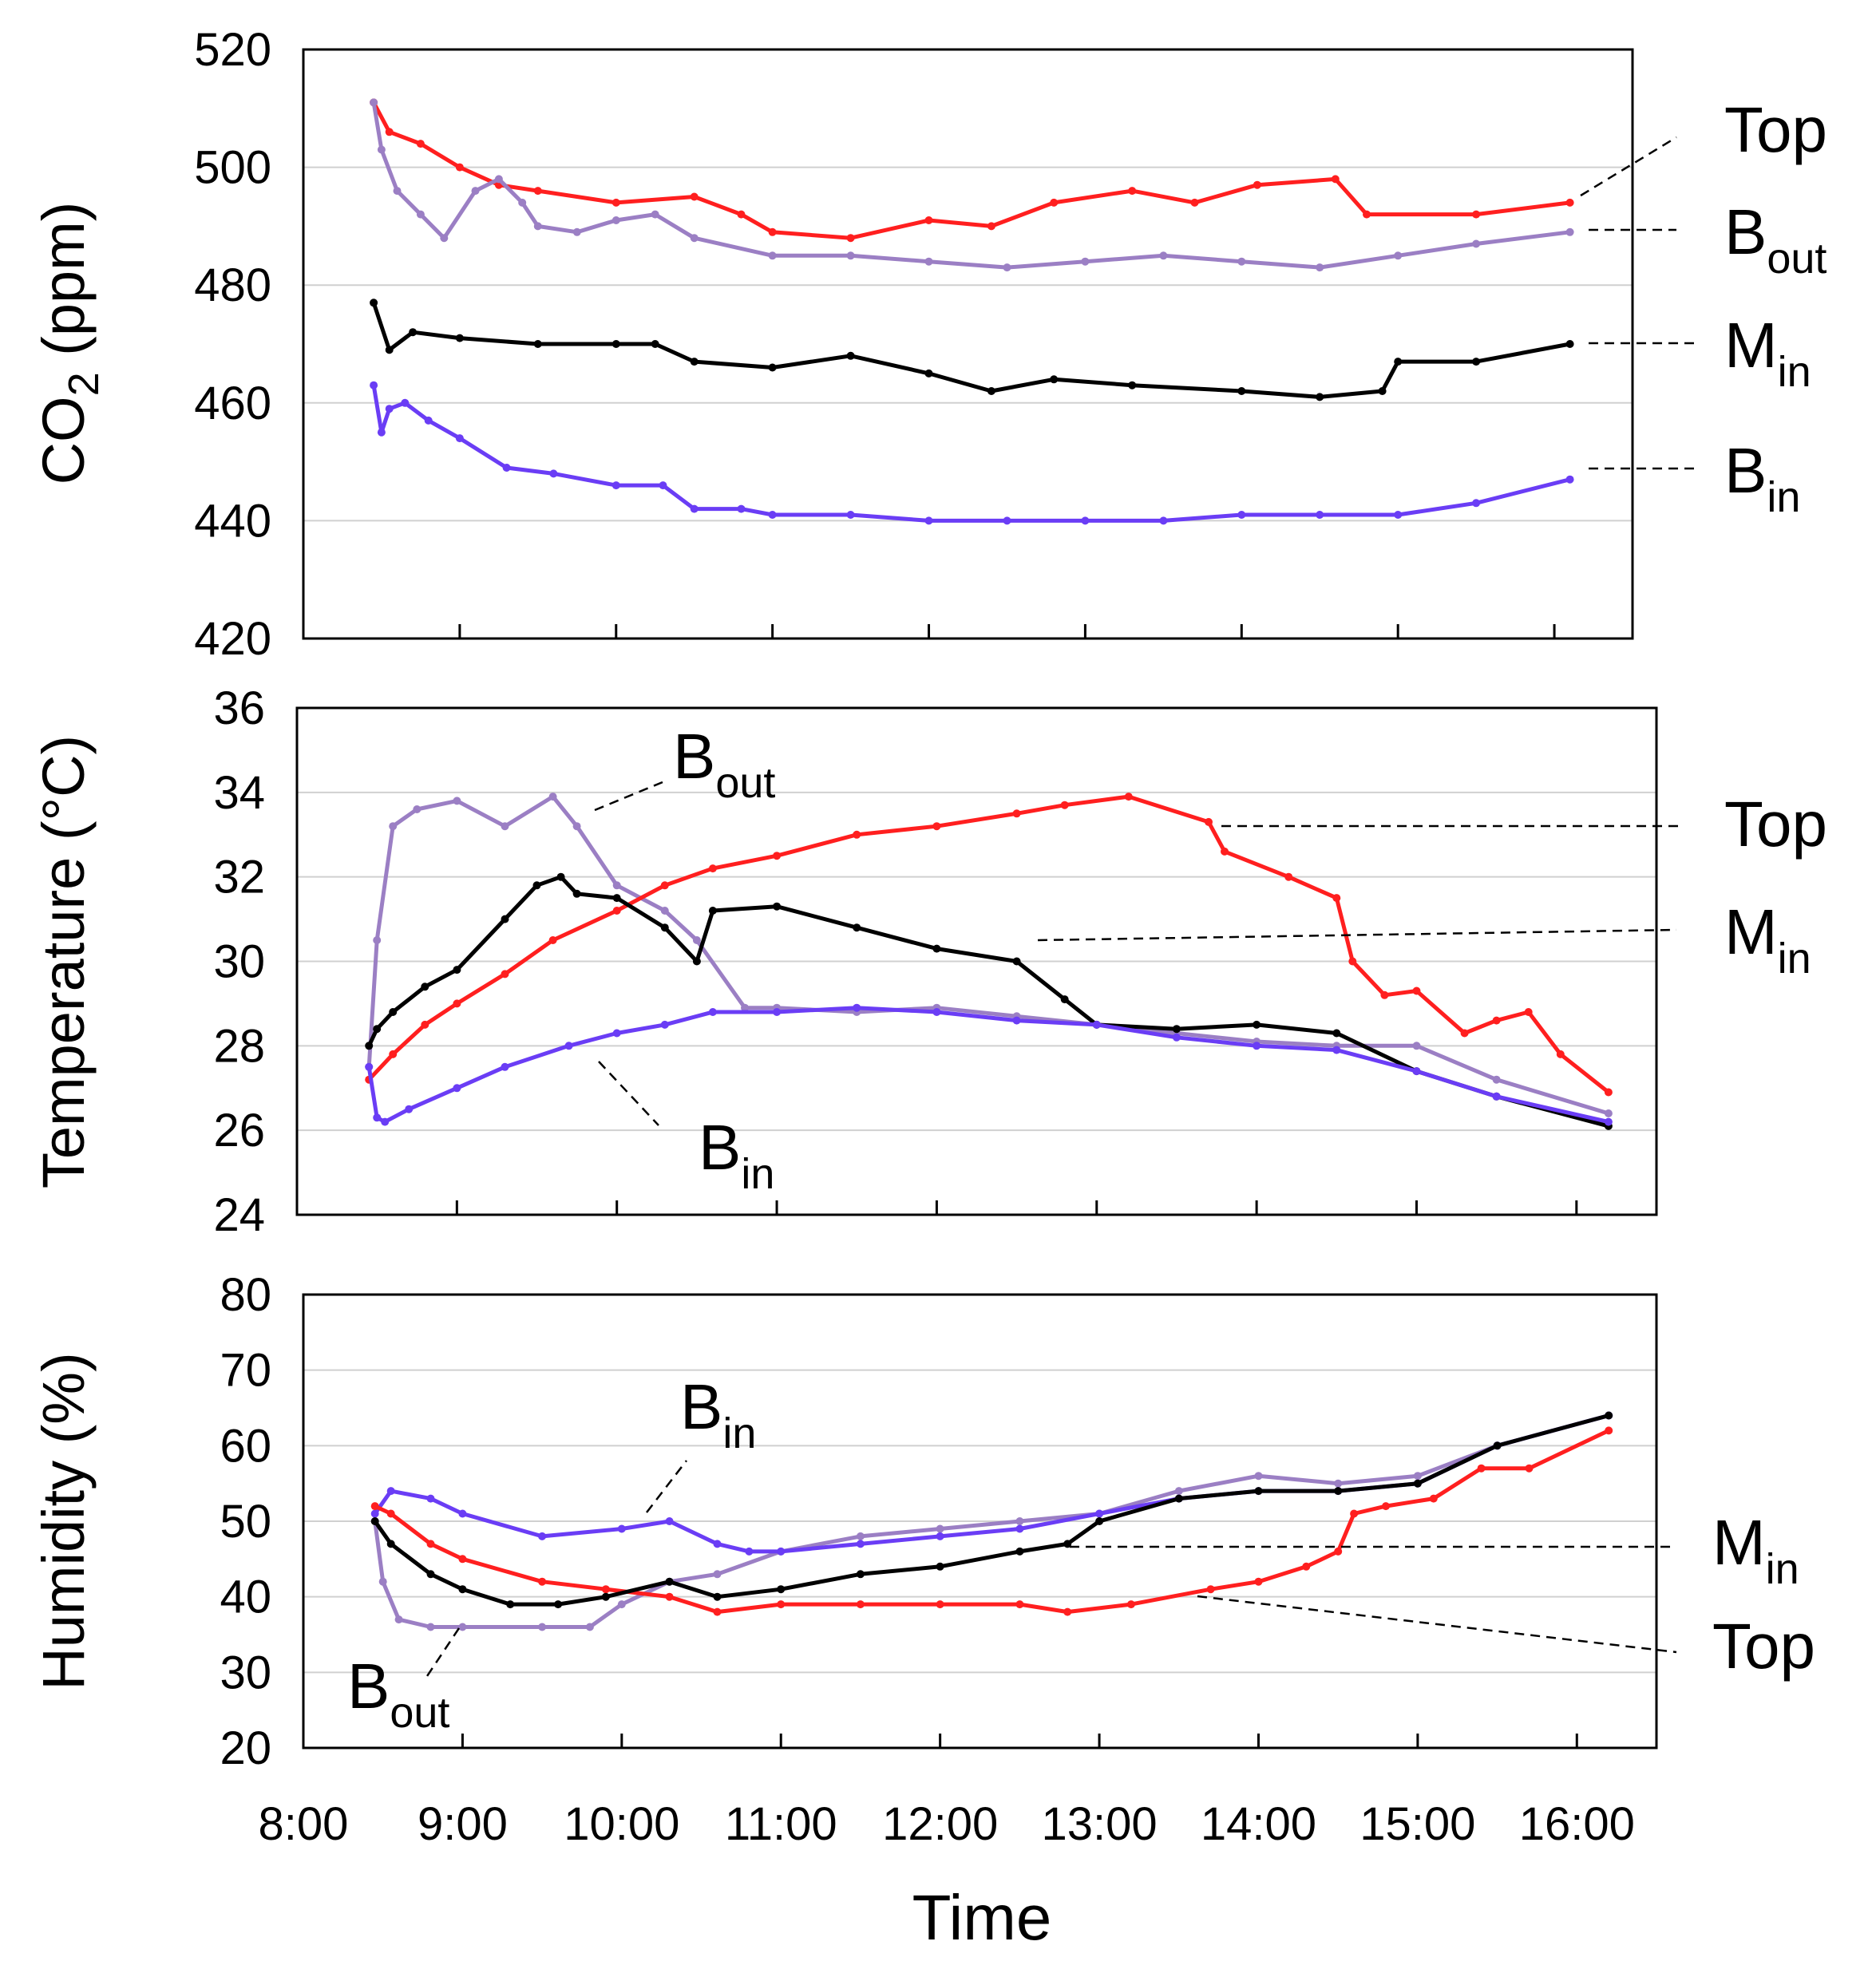  What do you see at coordinates (245, 1748) in the screenshot?
I see `y-tick-label: 20` at bounding box center [245, 1748].